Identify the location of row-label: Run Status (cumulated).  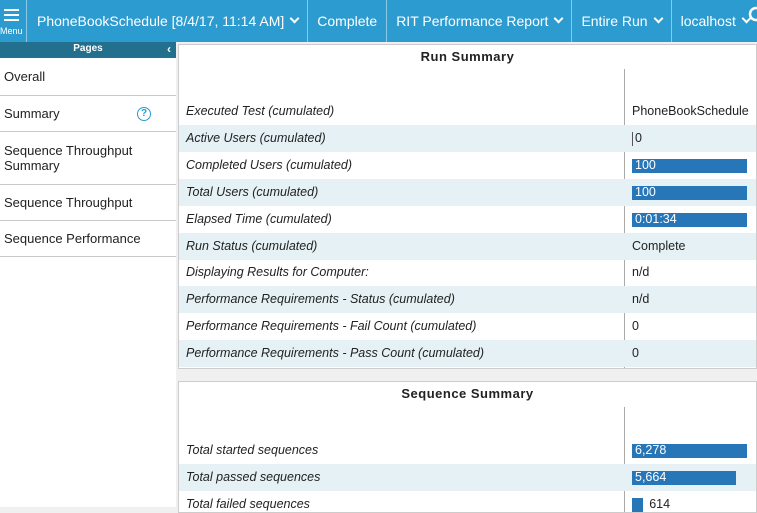
(252, 245).